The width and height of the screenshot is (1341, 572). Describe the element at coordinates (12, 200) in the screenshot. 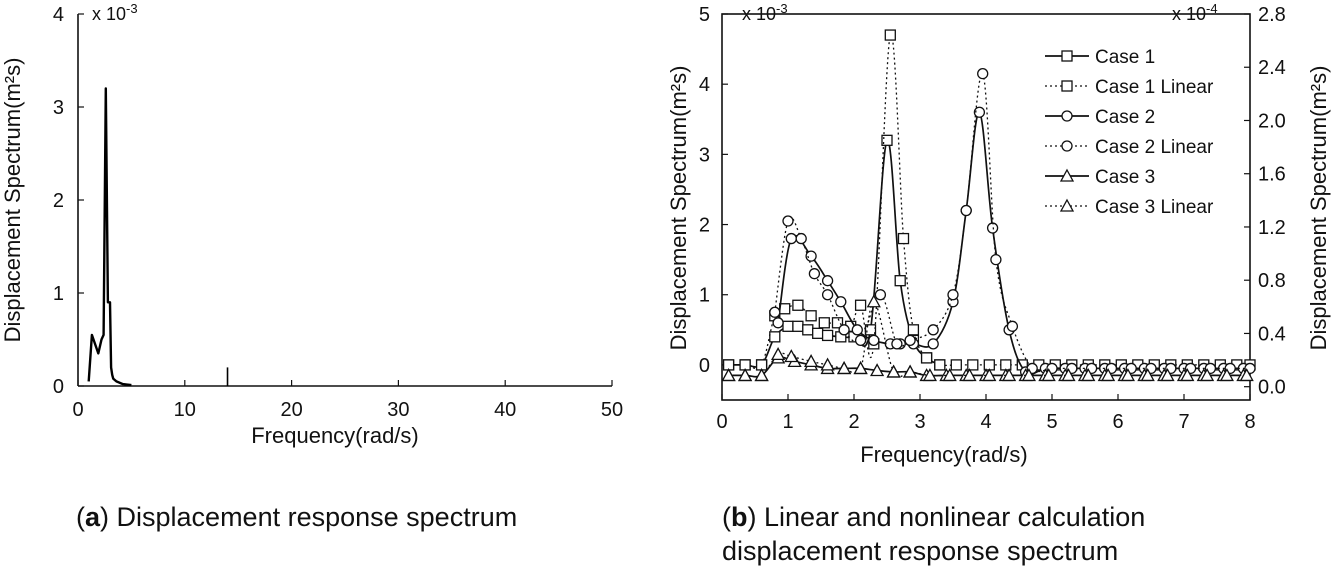

I see `chart-a-ylabel: Displacement Spectrum(m²s)` at that location.